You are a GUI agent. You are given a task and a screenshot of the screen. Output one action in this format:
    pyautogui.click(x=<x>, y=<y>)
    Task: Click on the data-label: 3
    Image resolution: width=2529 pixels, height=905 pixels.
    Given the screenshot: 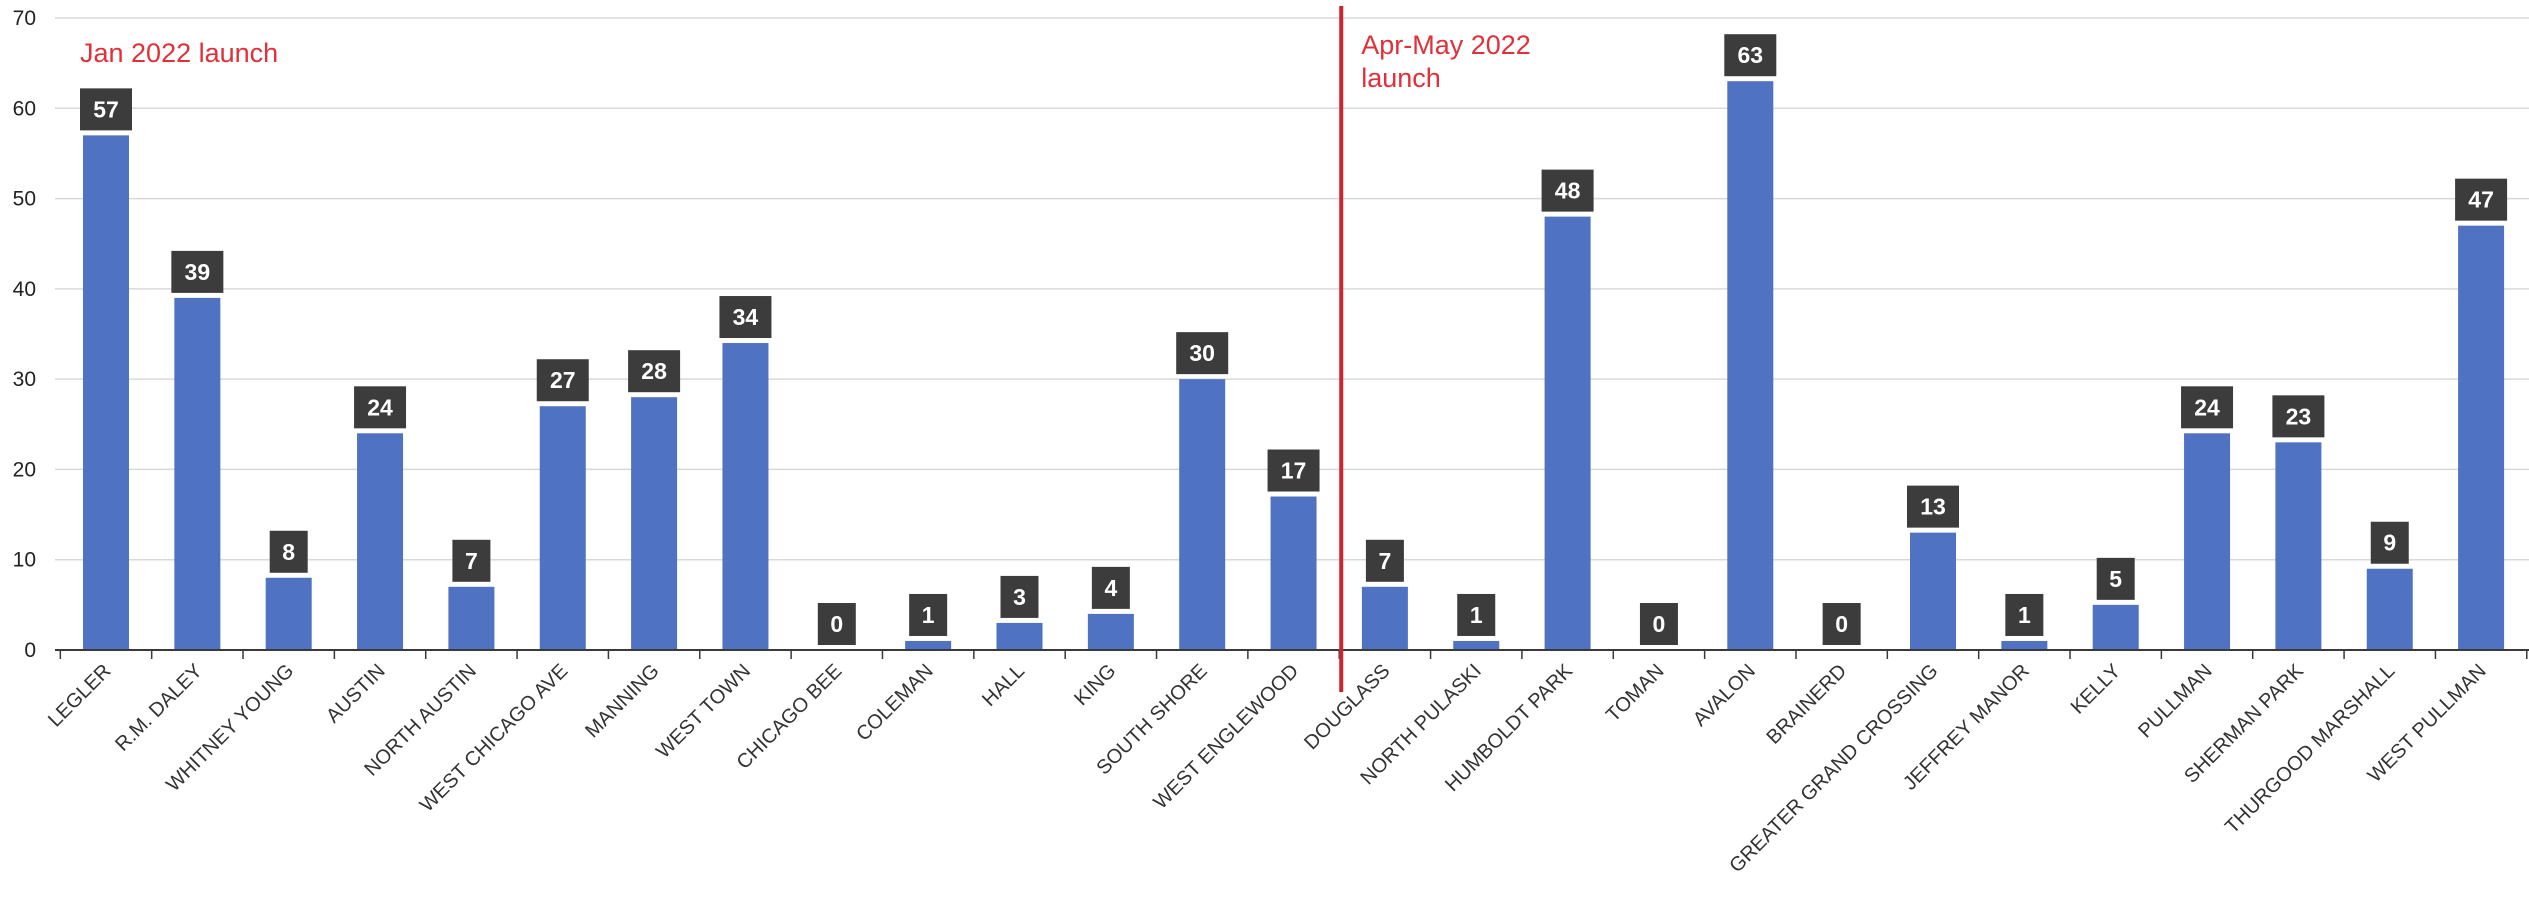 What is the action you would take?
    pyautogui.click(x=1019, y=597)
    